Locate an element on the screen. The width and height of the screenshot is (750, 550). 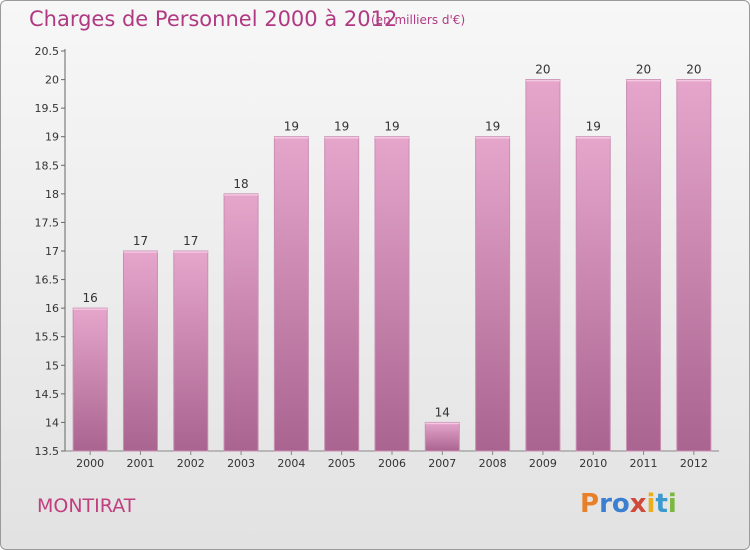
x-tick-label: 2002 is located at coordinates (191, 463).